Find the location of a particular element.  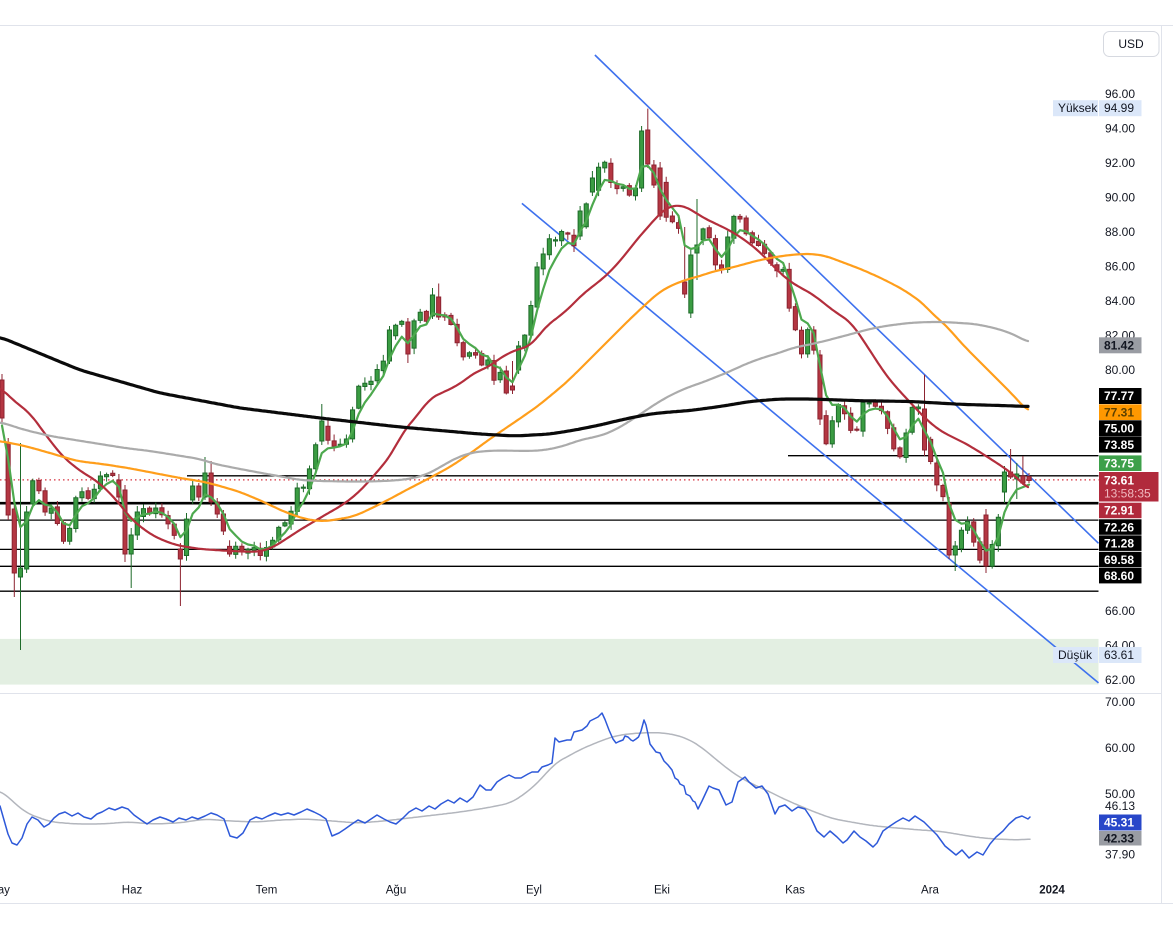

svg-text: Ağu is located at coordinates (396, 891).